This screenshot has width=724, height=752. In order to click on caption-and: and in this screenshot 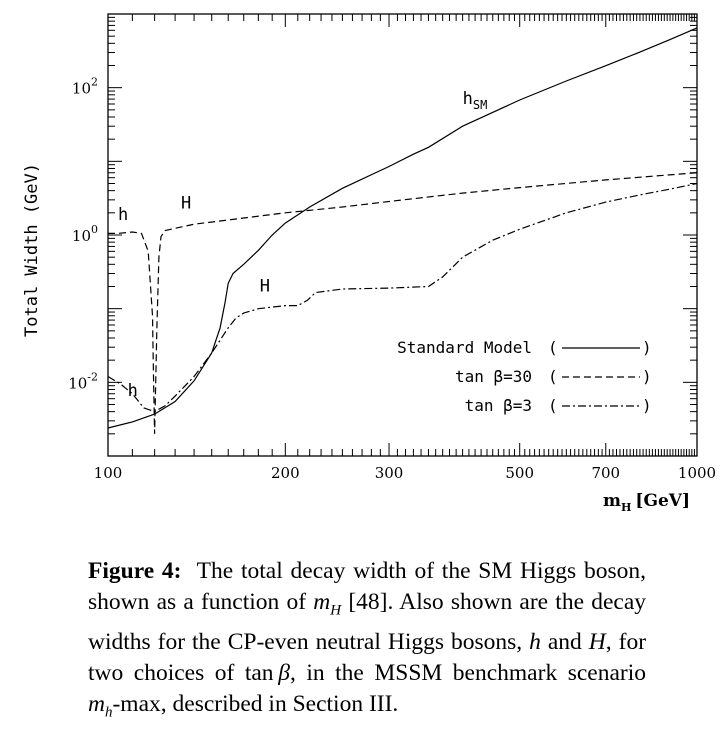, I will do `click(564, 641)`.